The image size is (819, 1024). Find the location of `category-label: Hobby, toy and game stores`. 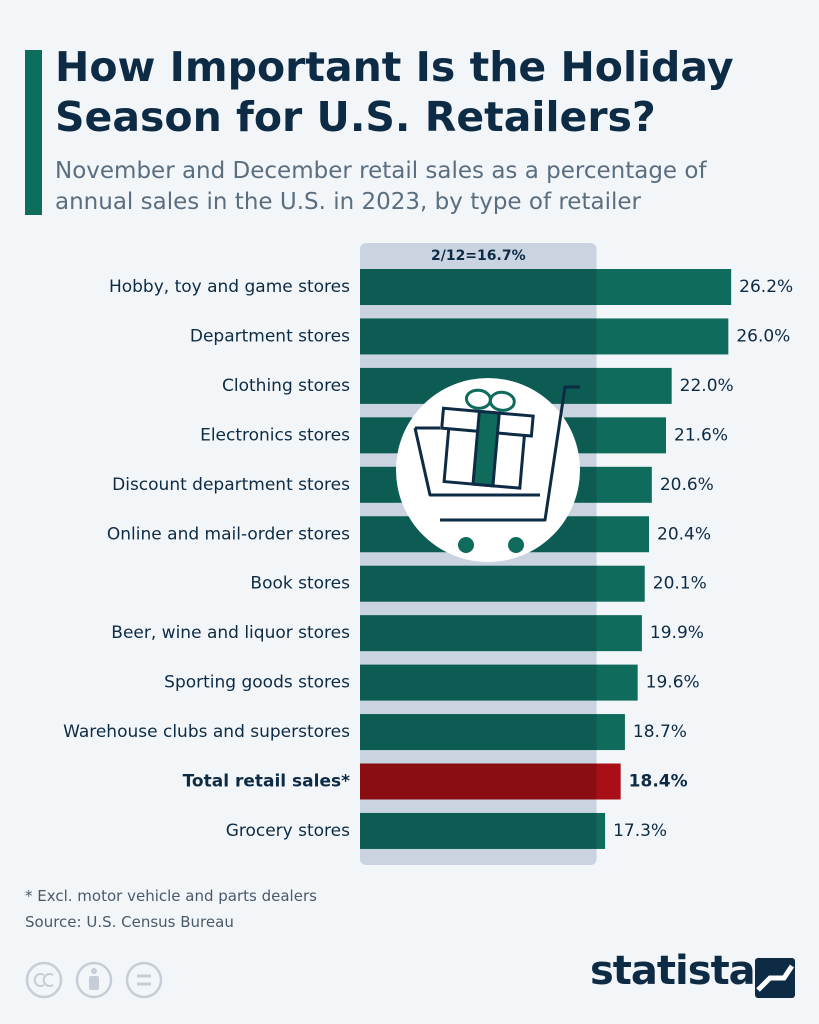

category-label: Hobby, toy and game stores is located at coordinates (229, 287).